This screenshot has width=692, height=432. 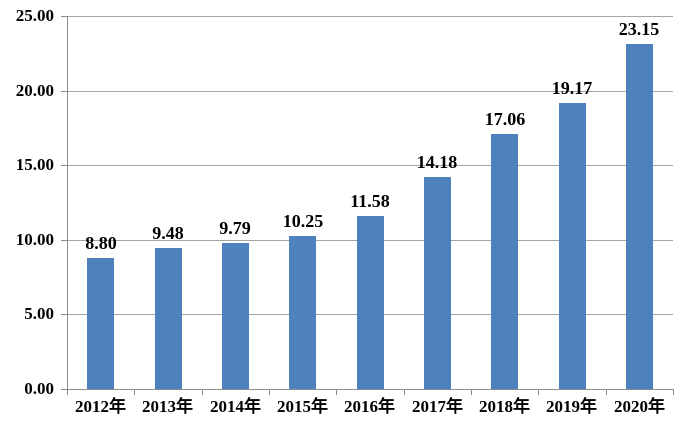 What do you see at coordinates (369, 406) in the screenshot?
I see `x-axis-category-label: 2016年` at bounding box center [369, 406].